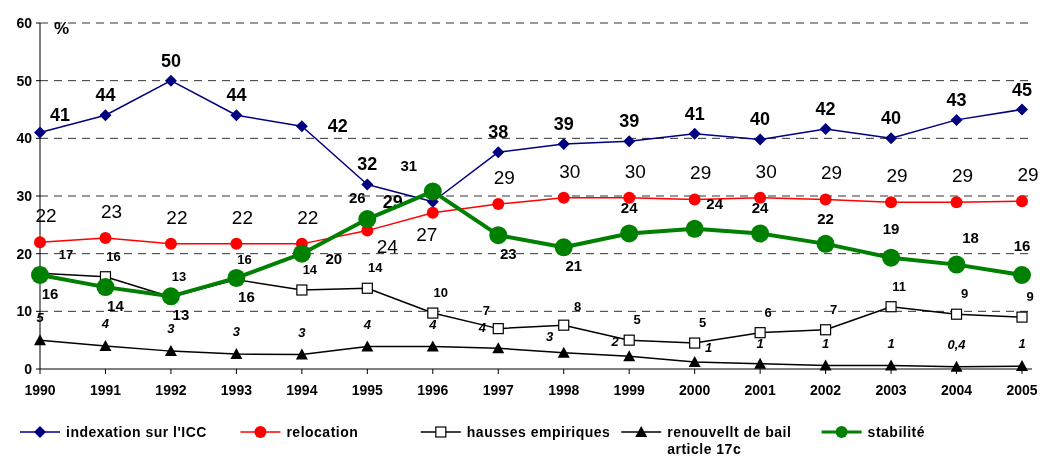 The height and width of the screenshot is (462, 1058). Describe the element at coordinates (171, 390) in the screenshot. I see `x-tick-label: 1992` at that location.